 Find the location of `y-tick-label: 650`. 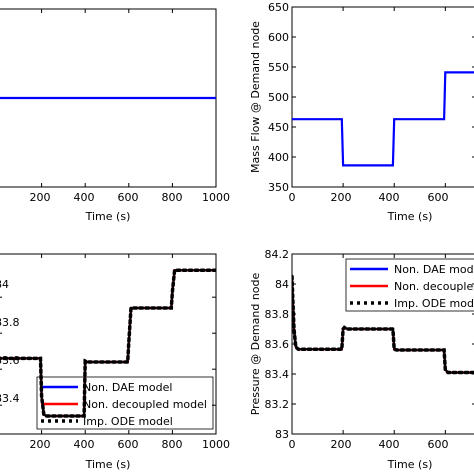

y-tick-label: 650 is located at coordinates (278, 7).